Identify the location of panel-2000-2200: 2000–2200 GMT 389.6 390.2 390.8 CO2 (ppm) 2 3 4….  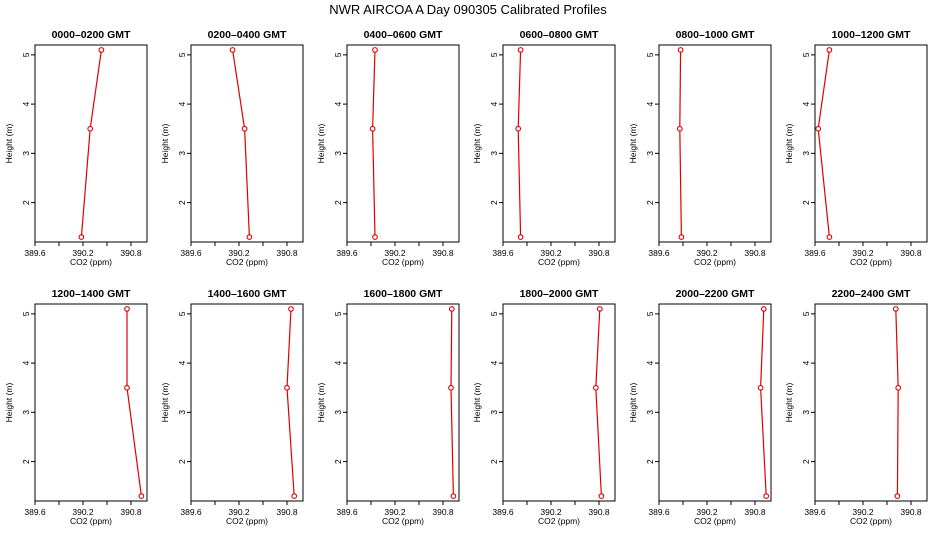
(700, 407).